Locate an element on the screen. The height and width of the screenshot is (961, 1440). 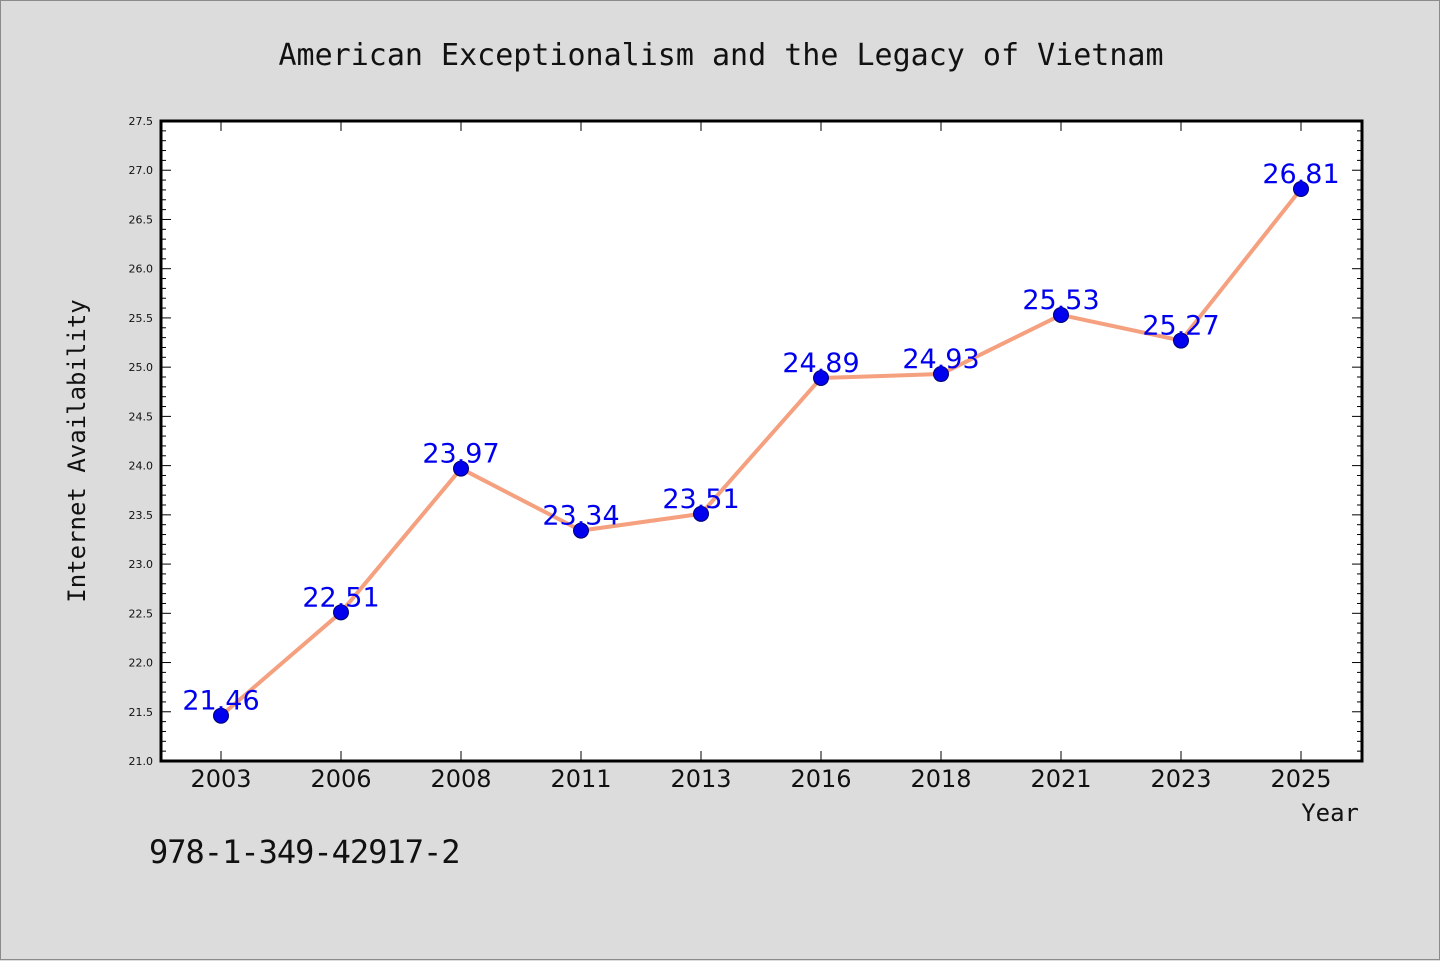
y-tick-label: 26.5 is located at coordinates (141, 219).